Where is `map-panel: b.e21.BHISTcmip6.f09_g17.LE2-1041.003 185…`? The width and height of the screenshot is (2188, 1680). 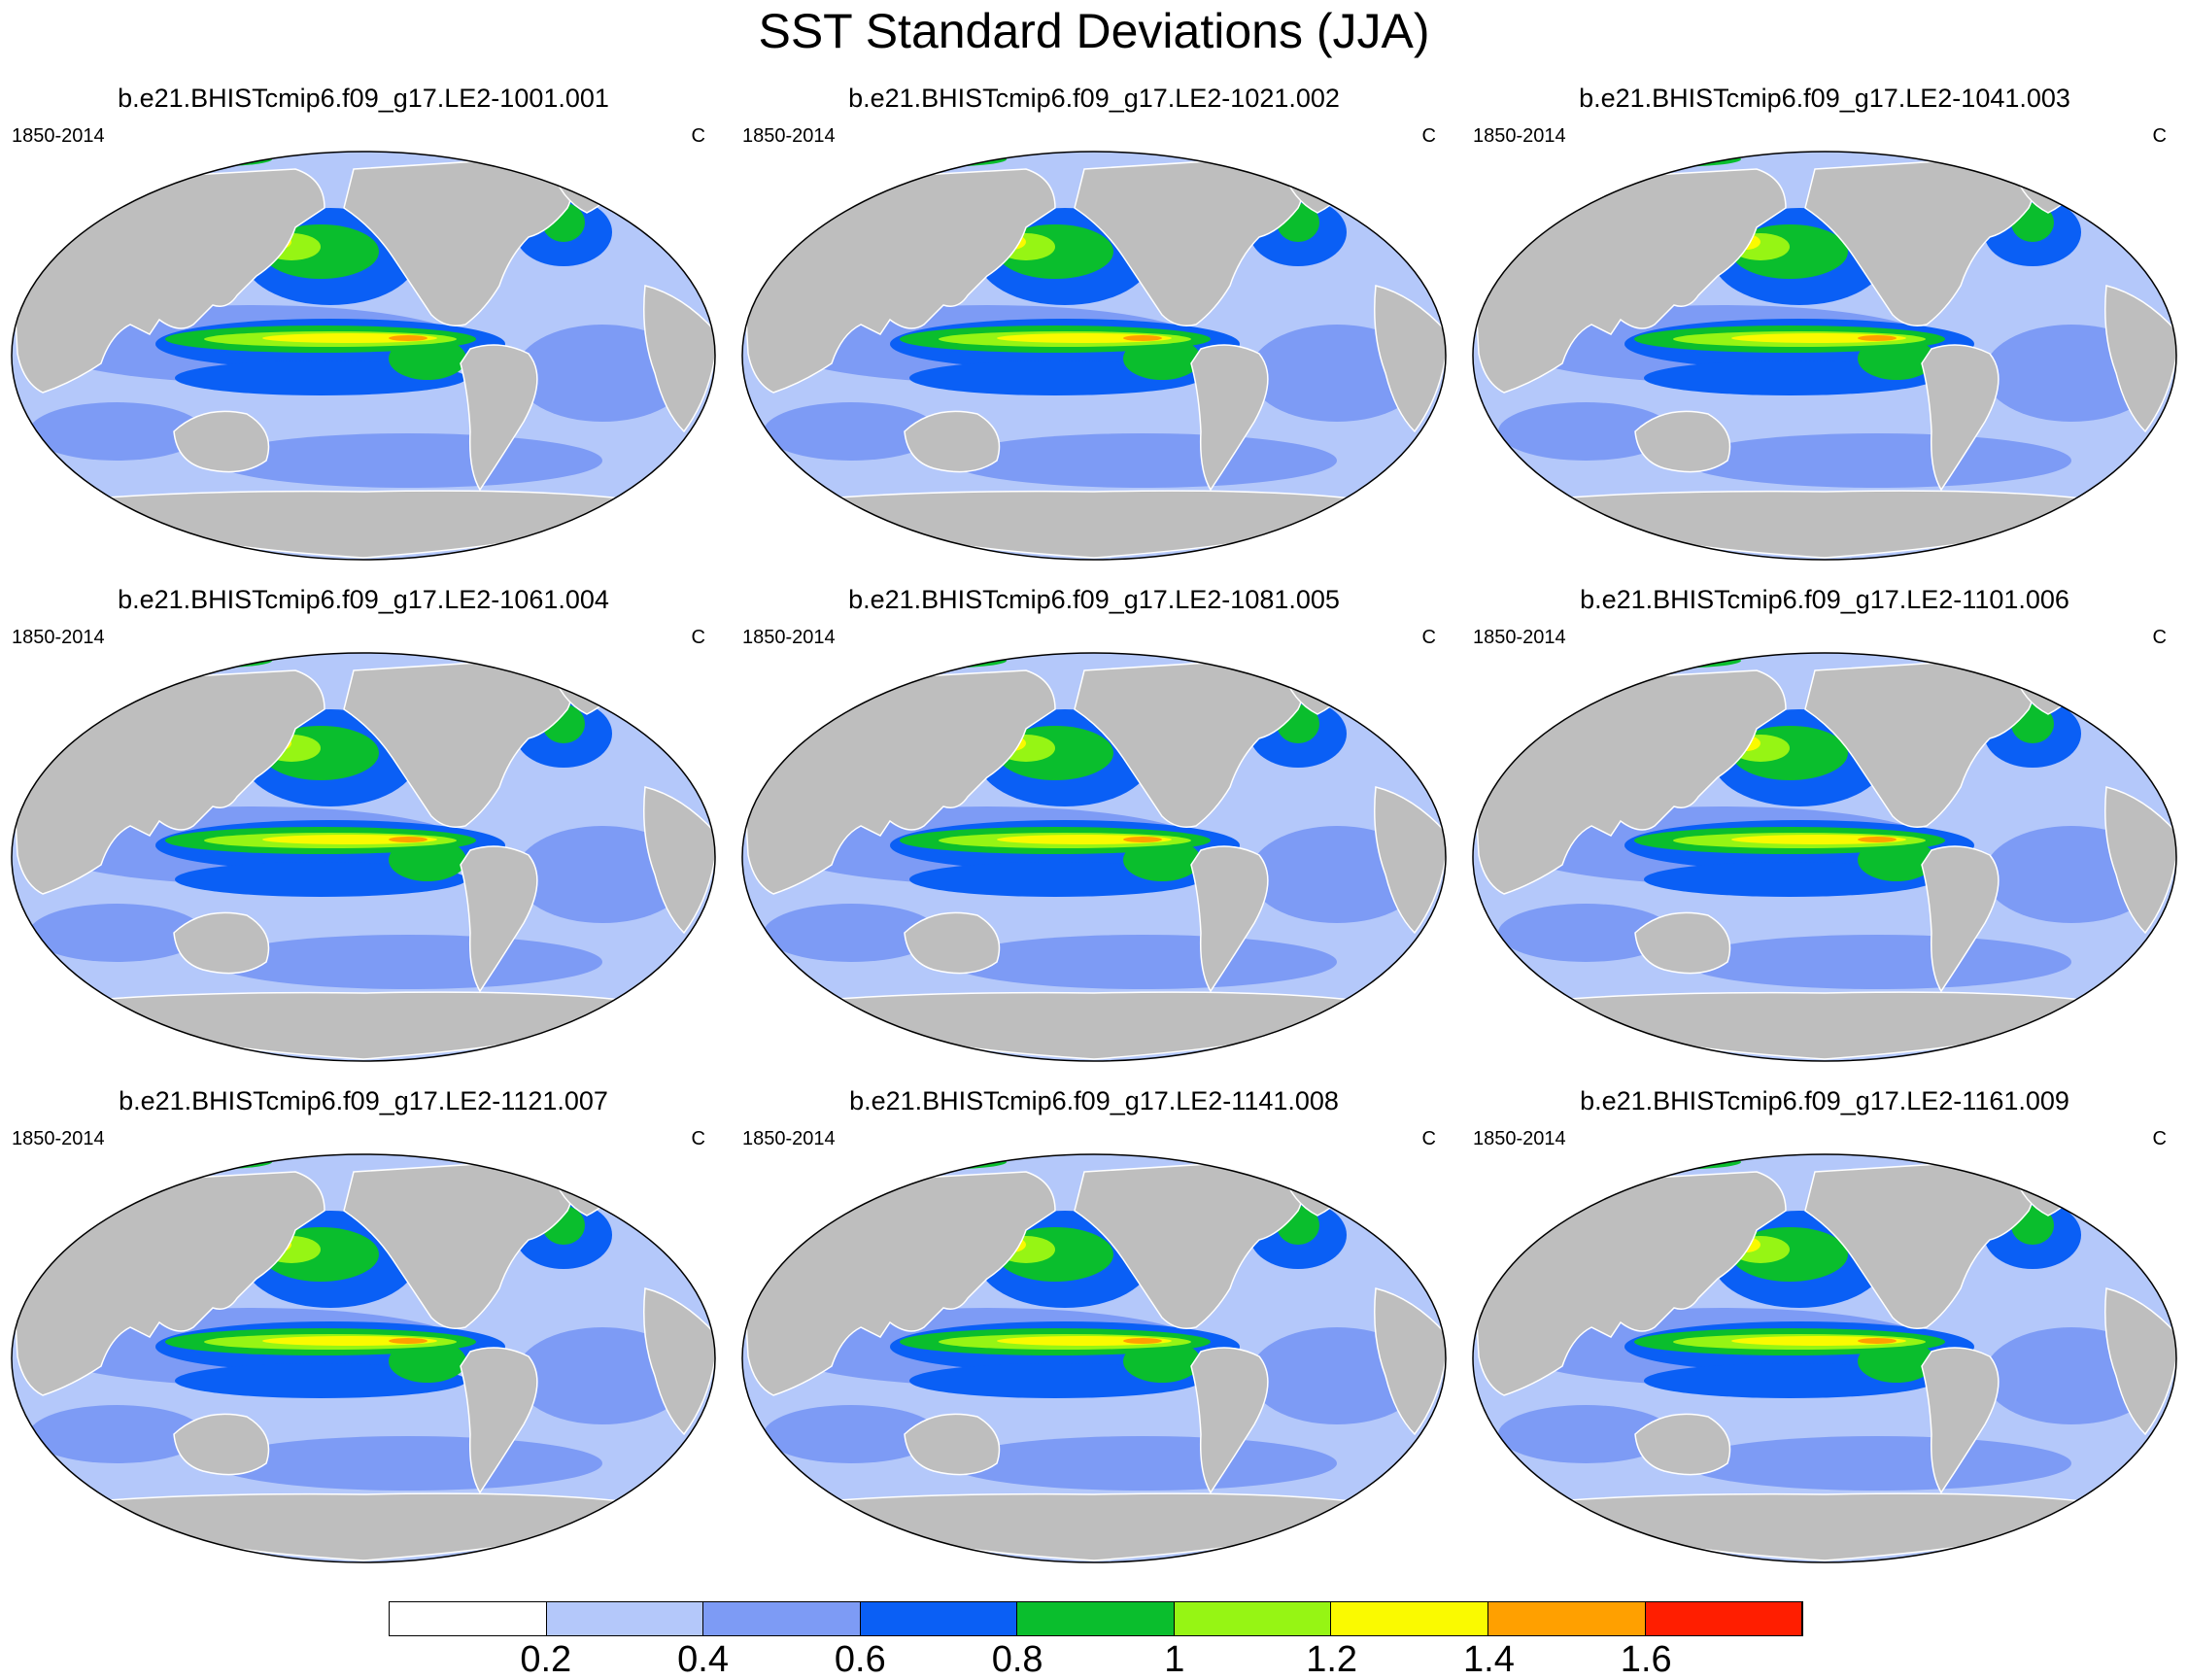 map-panel: b.e21.BHISTcmip6.f09_g17.LE2-1041.003 185… is located at coordinates (1824, 324).